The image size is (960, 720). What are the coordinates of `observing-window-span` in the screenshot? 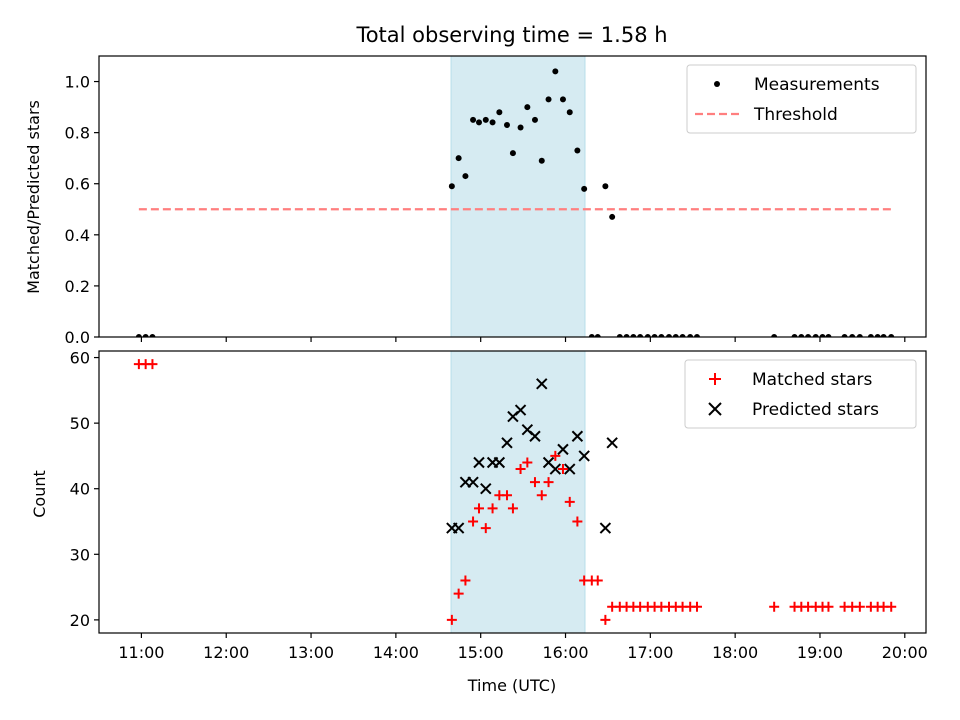 It's located at (518, 492).